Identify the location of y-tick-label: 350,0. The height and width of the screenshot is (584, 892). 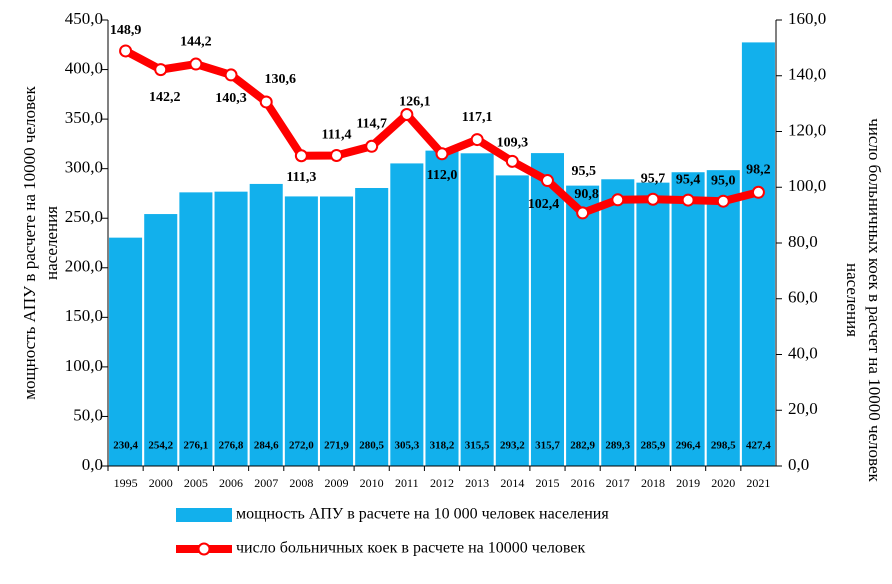
(84, 117).